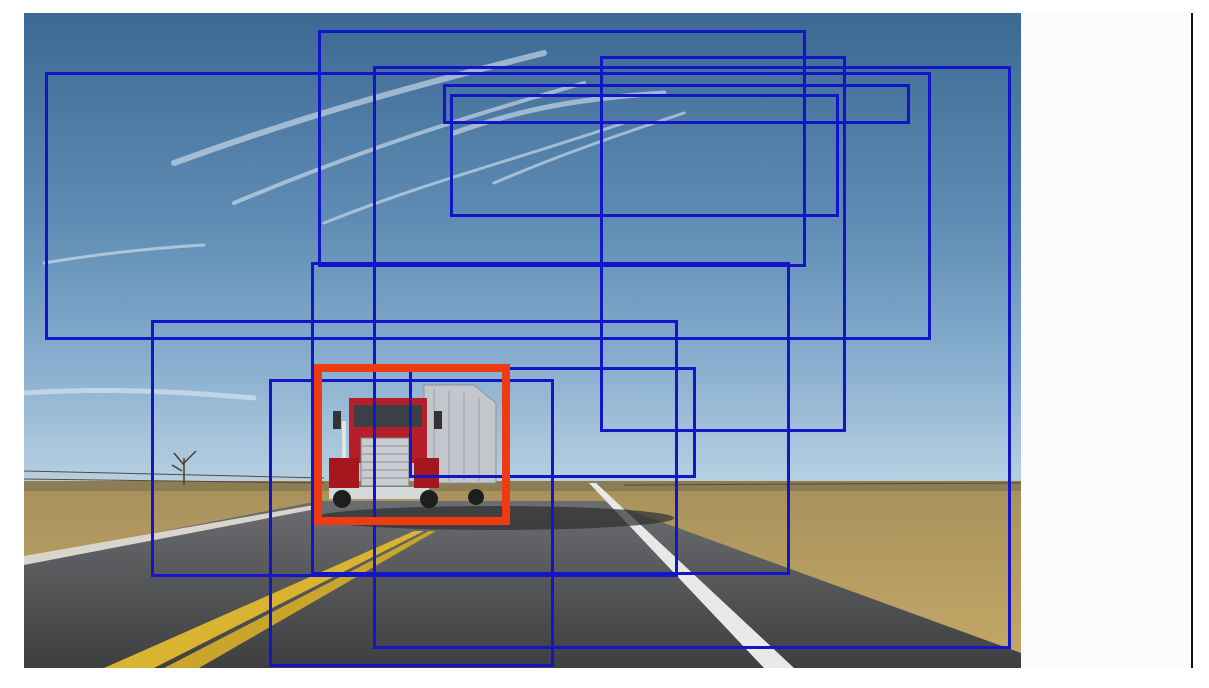 The width and height of the screenshot is (1209, 688). What do you see at coordinates (604, 6) in the screenshot?
I see `top-border` at bounding box center [604, 6].